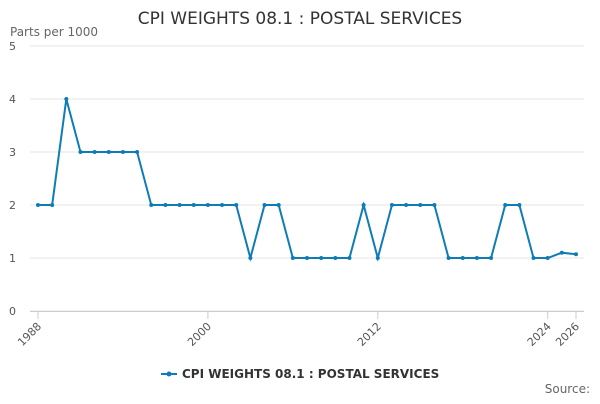 The image size is (600, 404). I want to click on x-tick-label: 2012, so click(369, 334).